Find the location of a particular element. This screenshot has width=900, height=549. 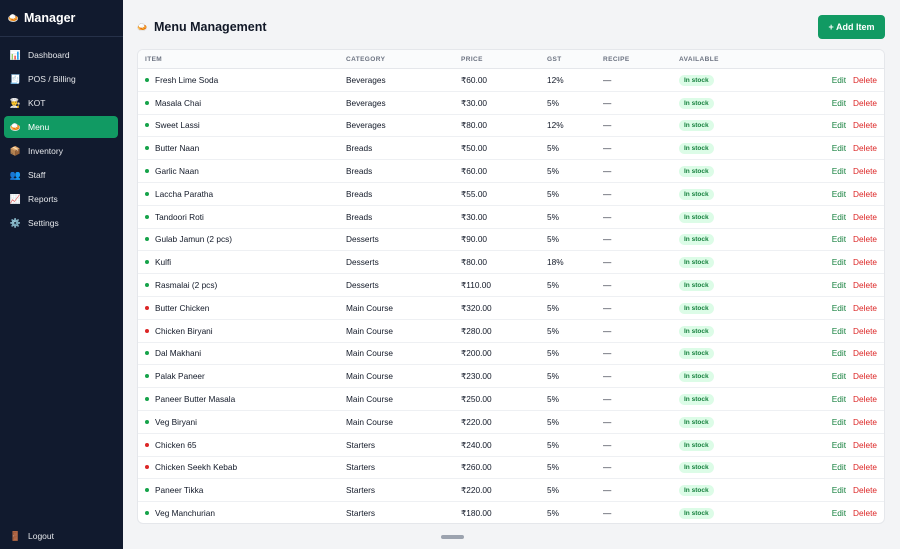

sidebar-item-kot: 👨‍🍳 KOT is located at coordinates (61, 103).